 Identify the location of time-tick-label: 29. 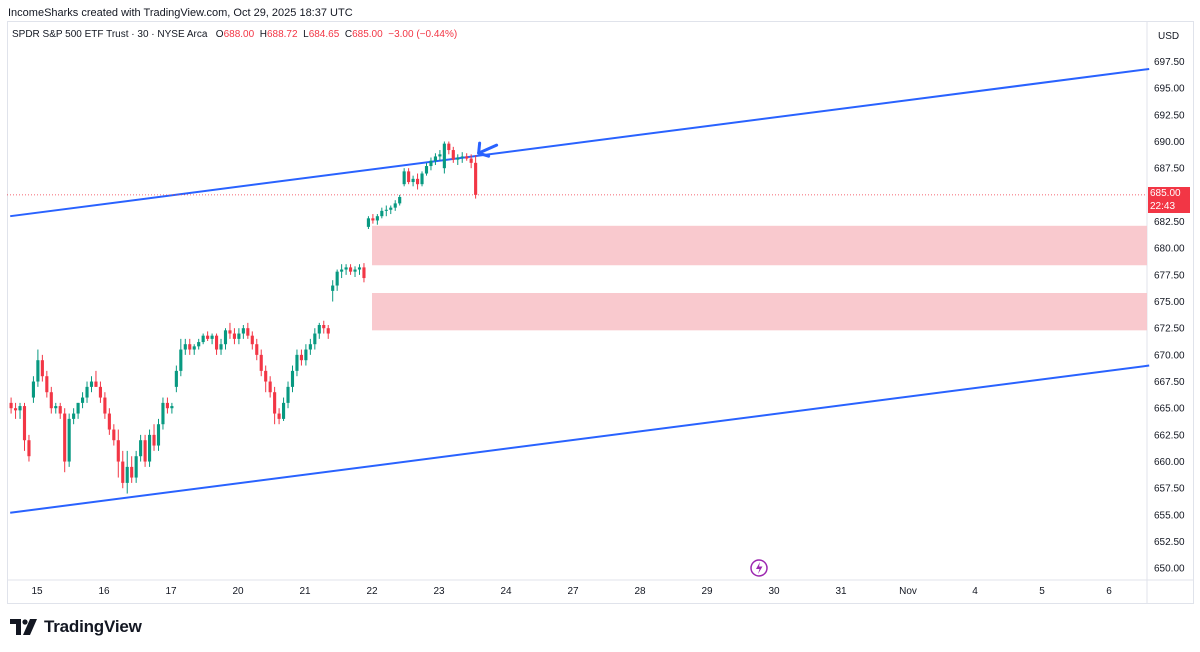
(707, 591).